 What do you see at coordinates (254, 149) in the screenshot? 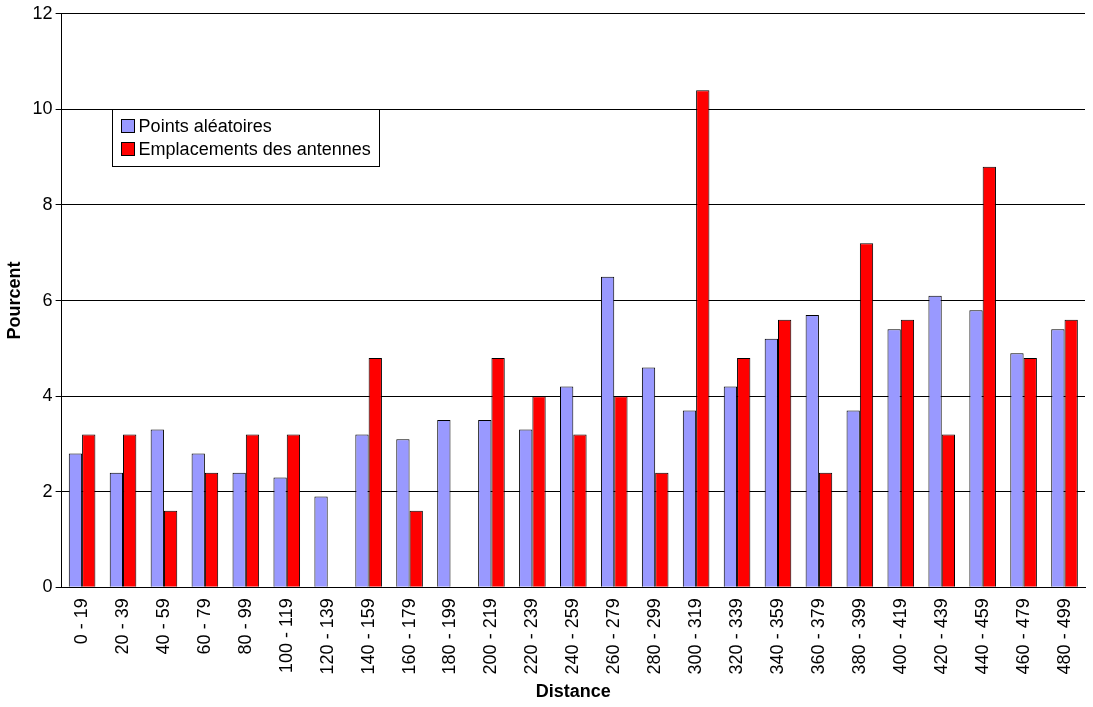
I see `legend-label: Emplacements des antennes` at bounding box center [254, 149].